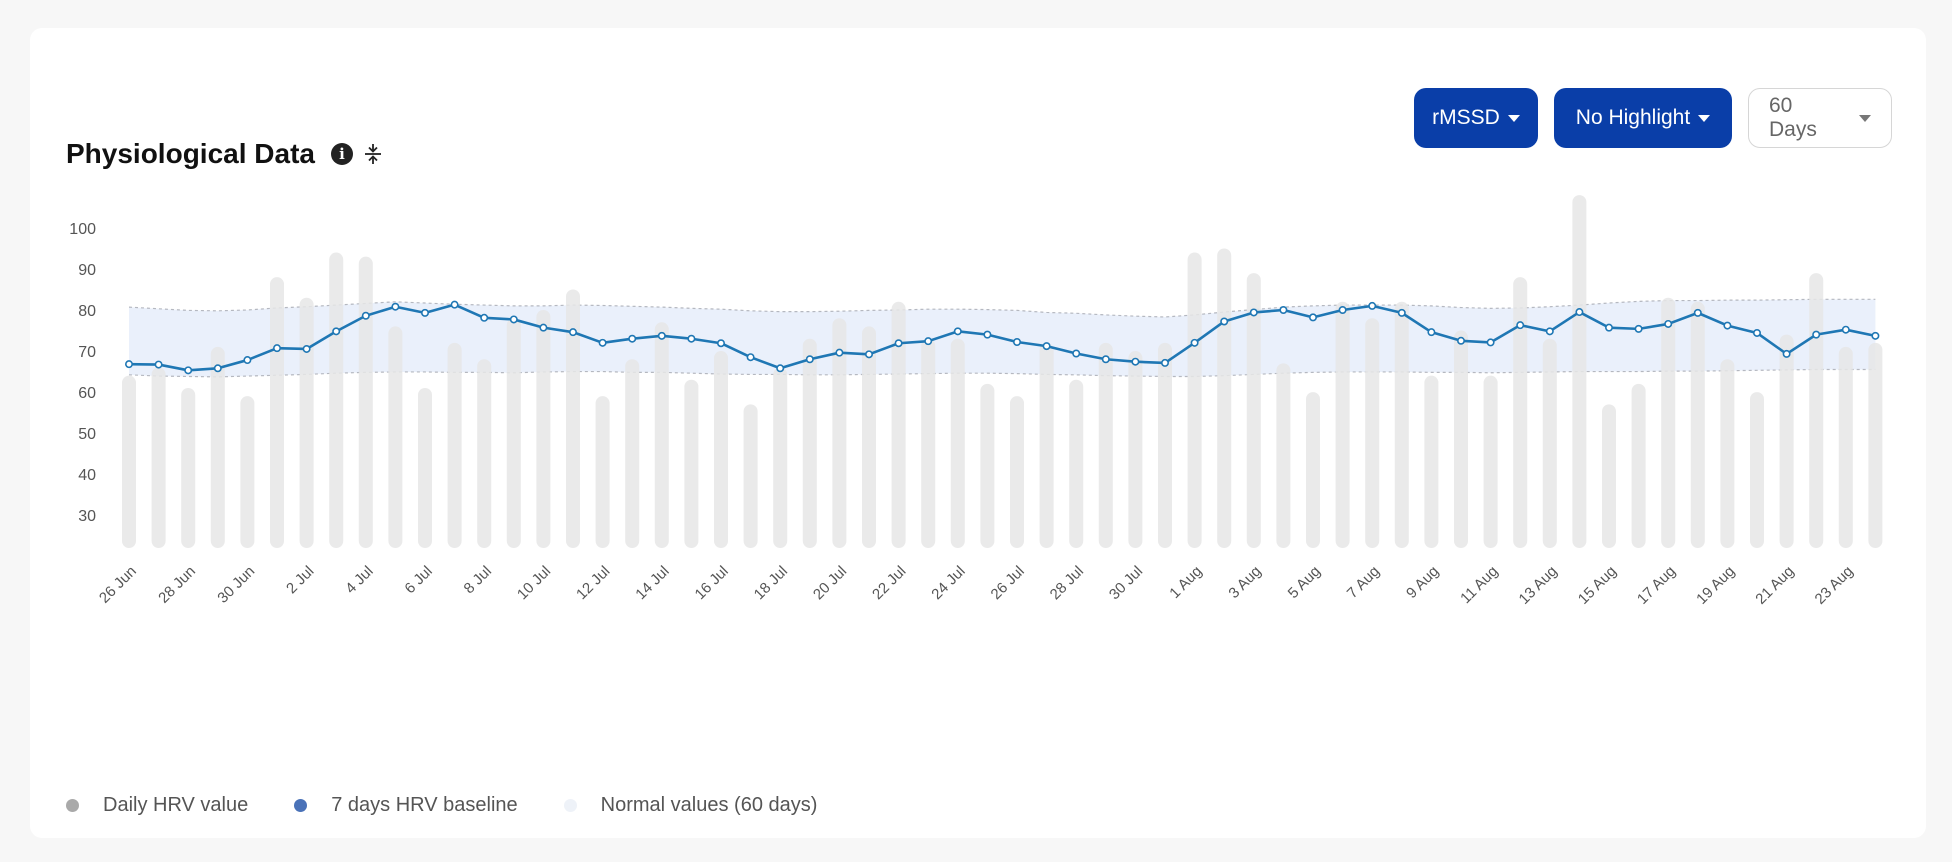 This screenshot has height=862, width=1952. I want to click on x-tick-label: 6 Jul, so click(418, 580).